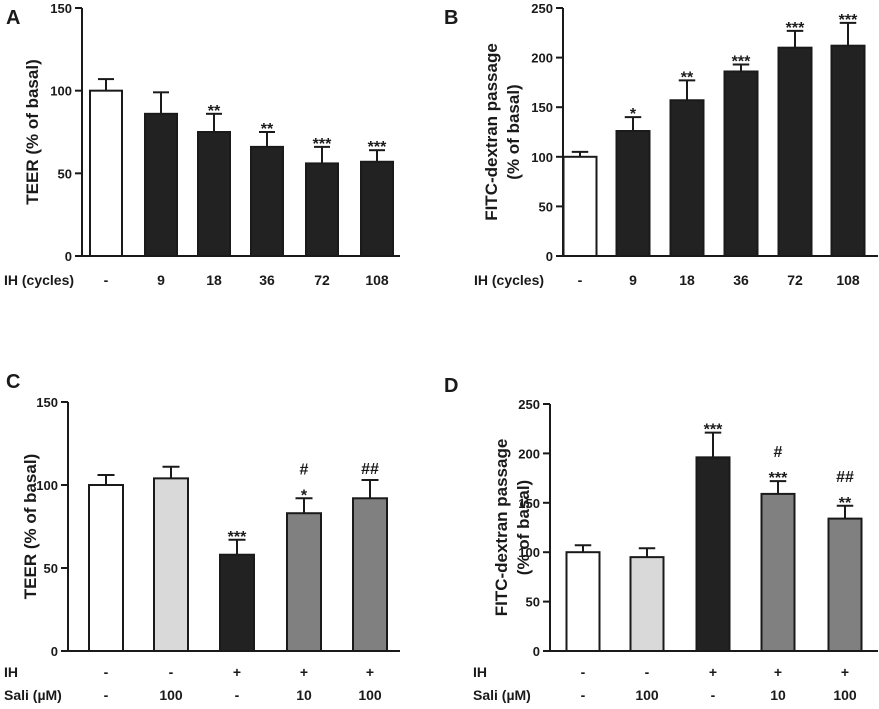  What do you see at coordinates (322, 280) in the screenshot?
I see `x-category-label: 72` at bounding box center [322, 280].